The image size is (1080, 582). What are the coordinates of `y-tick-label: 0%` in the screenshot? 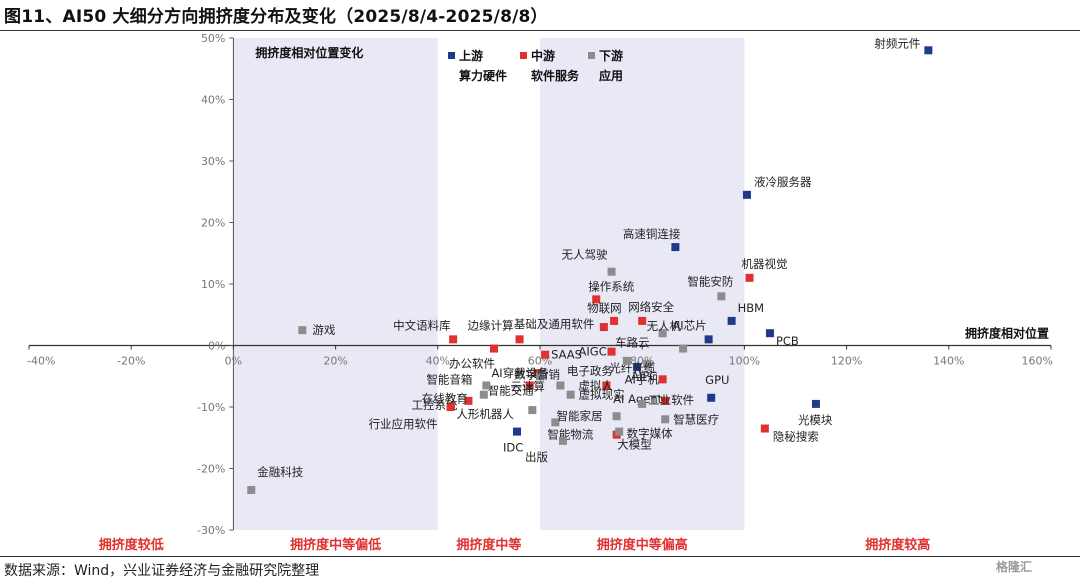 It's located at (216, 346).